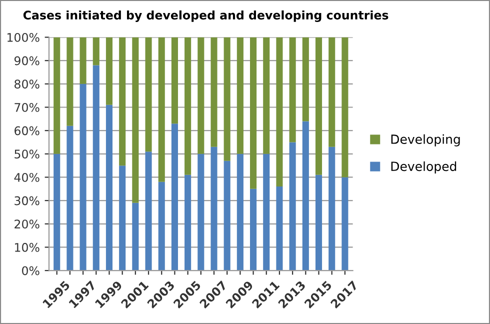 This screenshot has width=490, height=324. Describe the element at coordinates (27, 107) in the screenshot. I see `y-tick-label: 70%` at that location.